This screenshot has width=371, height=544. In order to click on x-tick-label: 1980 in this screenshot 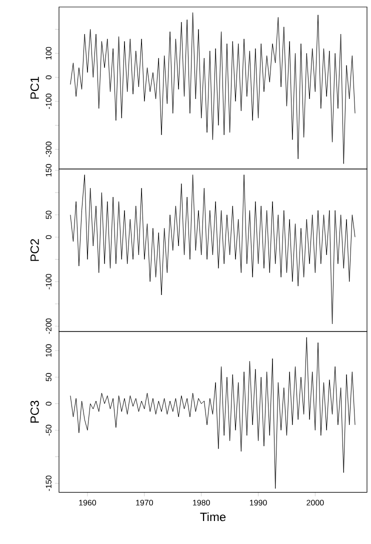, I will do `click(201, 503)`.